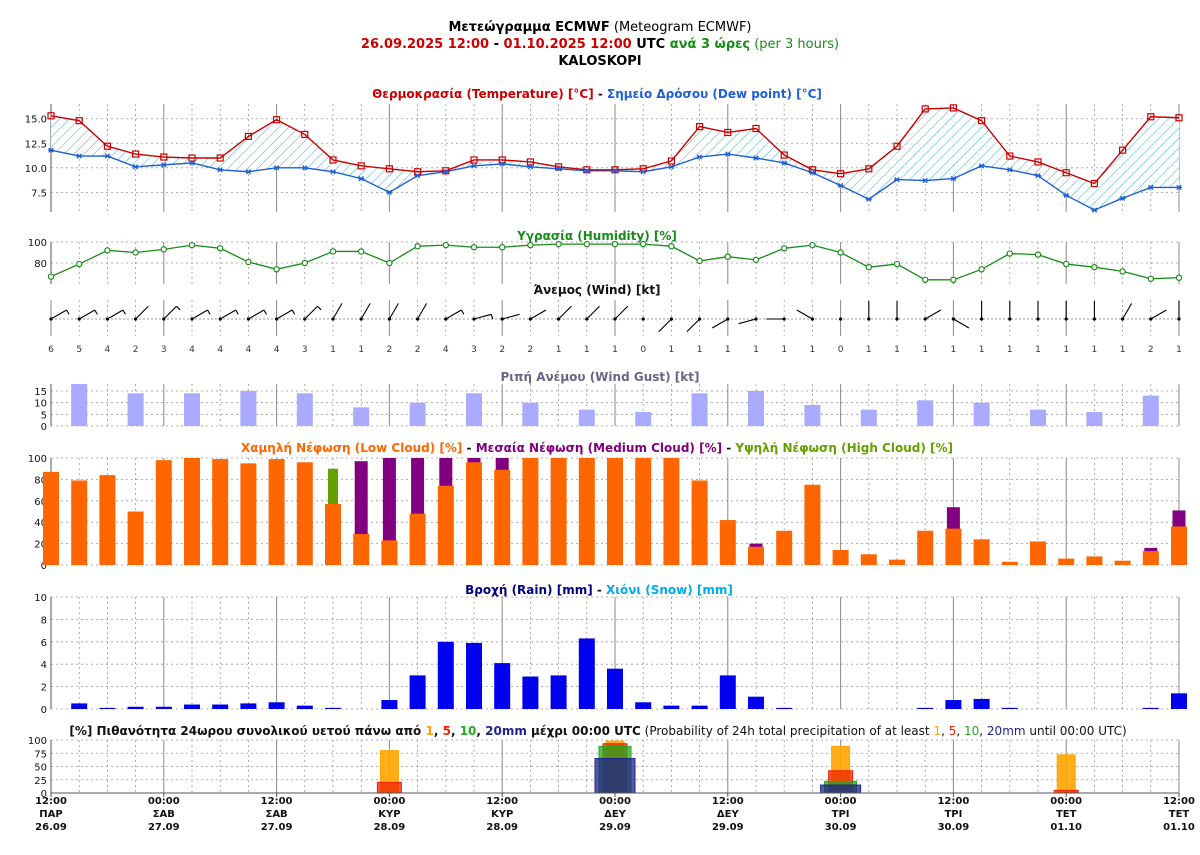 The height and width of the screenshot is (855, 1200). What do you see at coordinates (599, 27) in the screenshot?
I see `chart-title: Μετεώγραμμα ECMWF (Meteogram ECMWF)` at bounding box center [599, 27].